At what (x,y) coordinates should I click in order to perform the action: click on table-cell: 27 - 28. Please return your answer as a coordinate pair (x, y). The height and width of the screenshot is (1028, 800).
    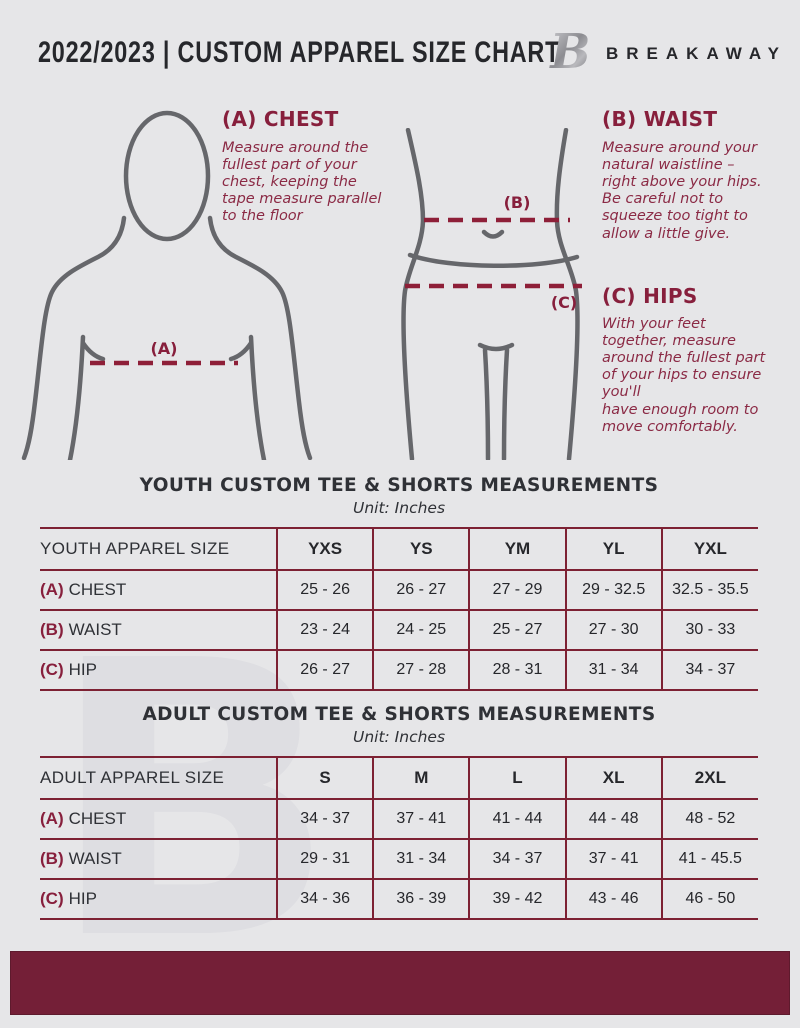
    Looking at the image, I should click on (421, 670).